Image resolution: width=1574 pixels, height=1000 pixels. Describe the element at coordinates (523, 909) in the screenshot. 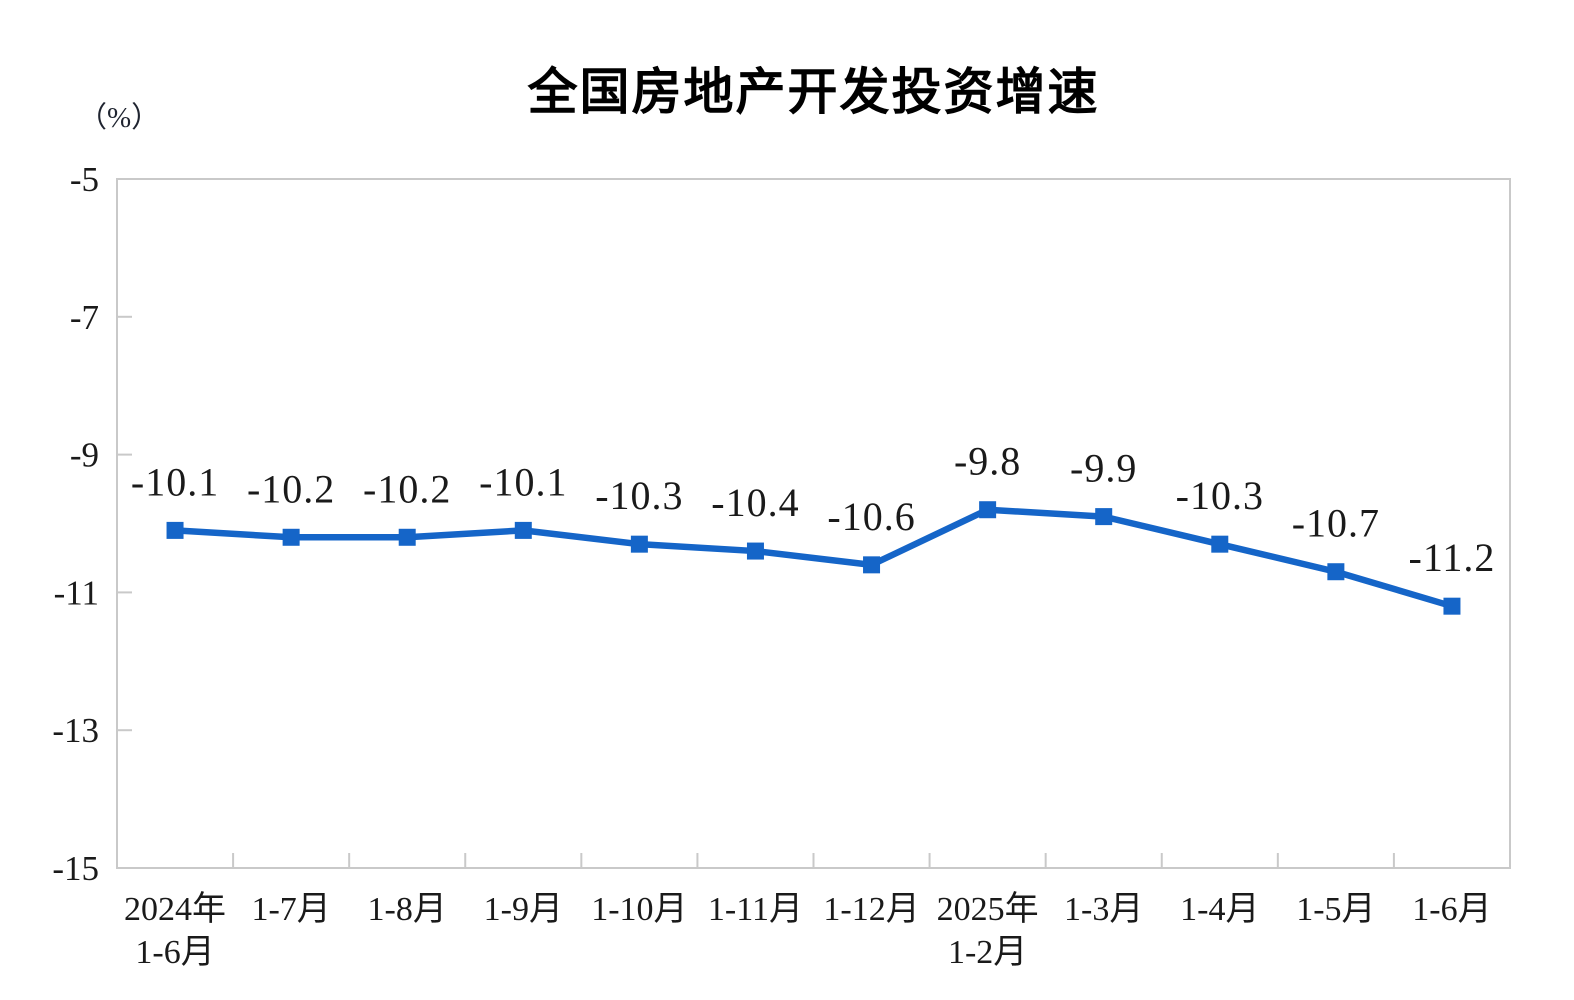

I see `x-axis-tick-label: 1-9月` at that location.